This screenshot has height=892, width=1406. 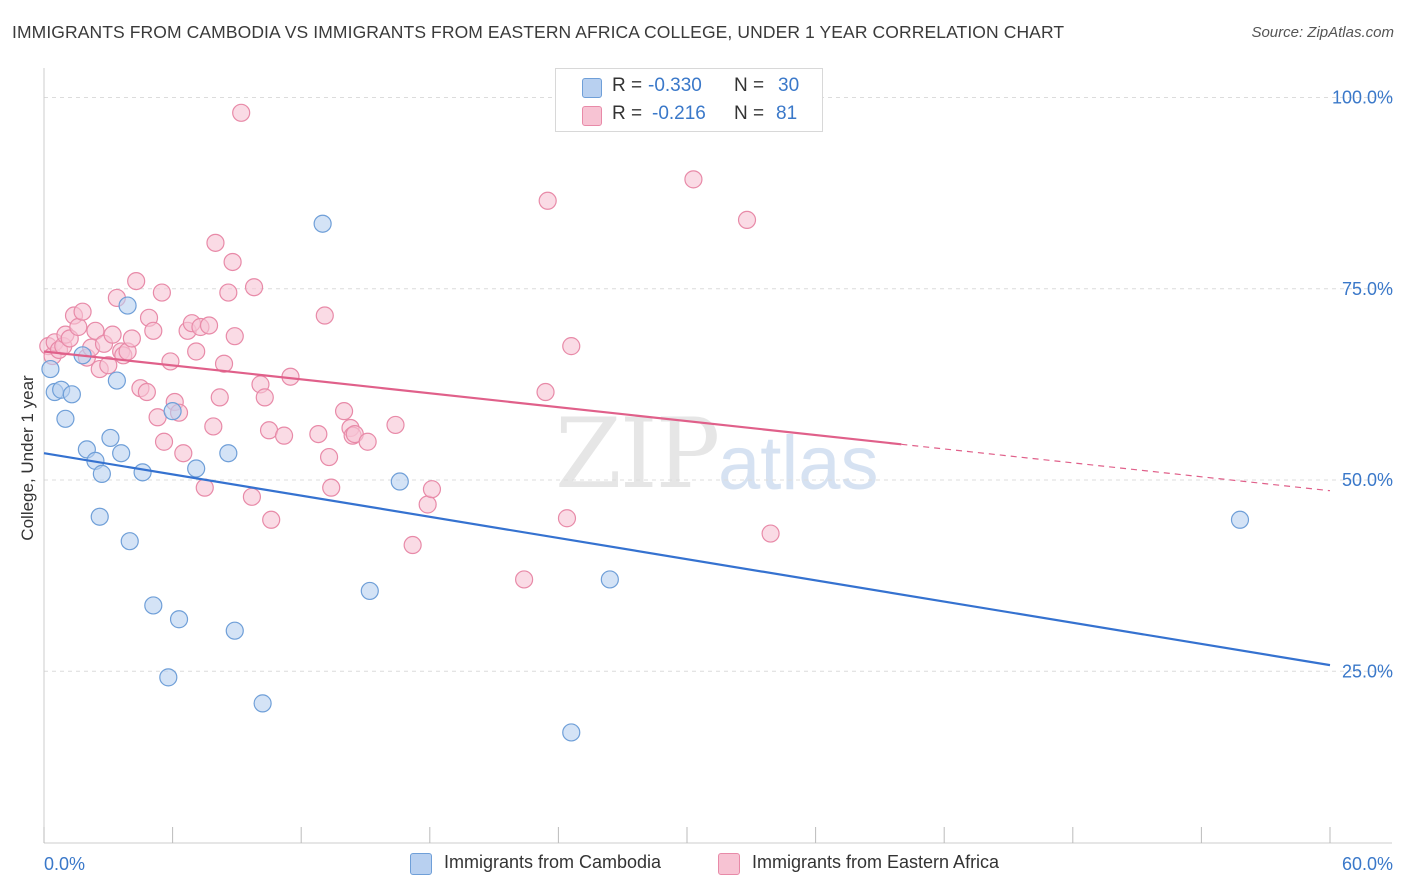 What do you see at coordinates (592, 88) in the screenshot?
I see `legend-swatch-cambodia` at bounding box center [592, 88].